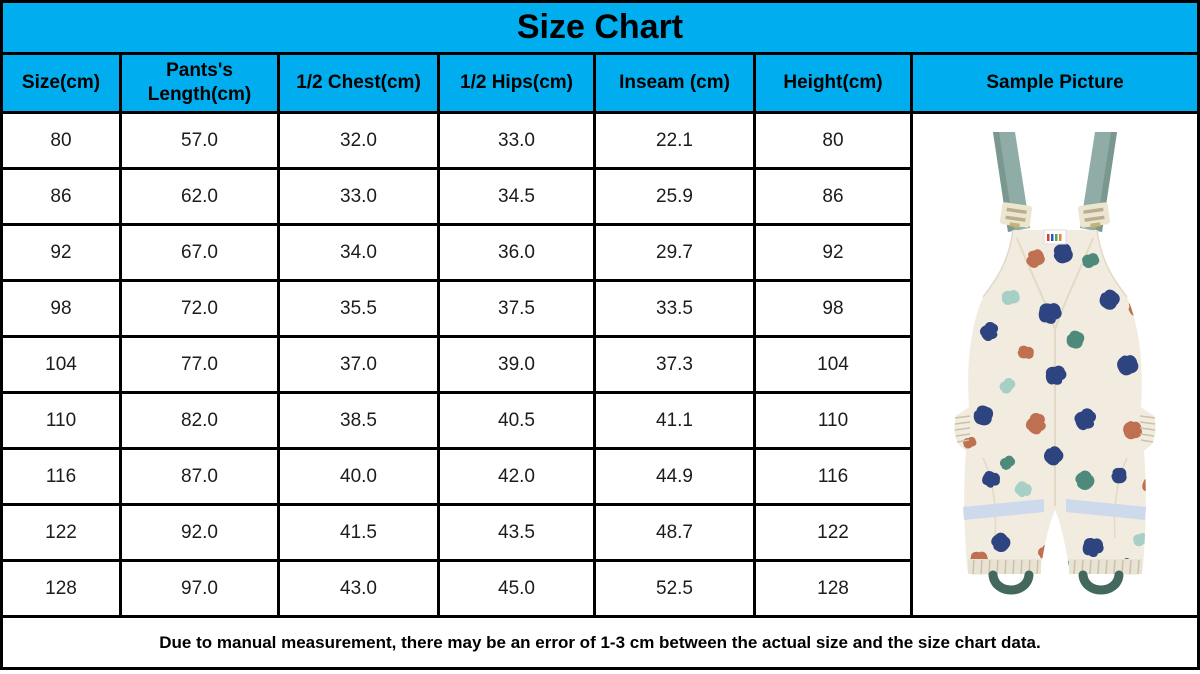 This screenshot has height=674, width=1200. I want to click on column-header: Size(cm), so click(62, 84).